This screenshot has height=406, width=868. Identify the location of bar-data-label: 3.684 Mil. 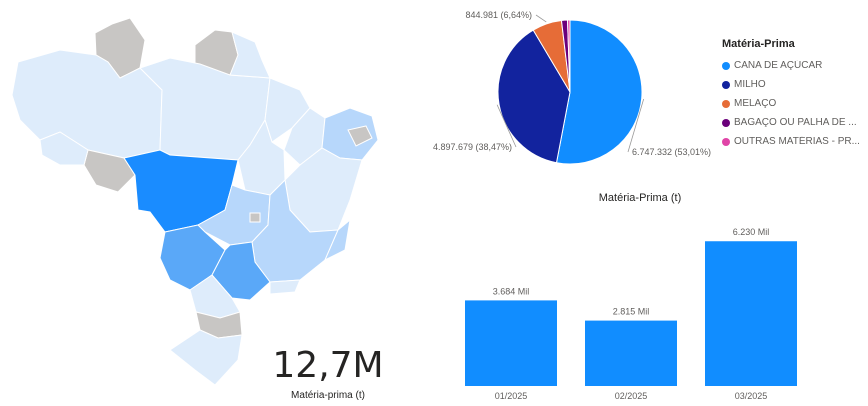
(511, 291).